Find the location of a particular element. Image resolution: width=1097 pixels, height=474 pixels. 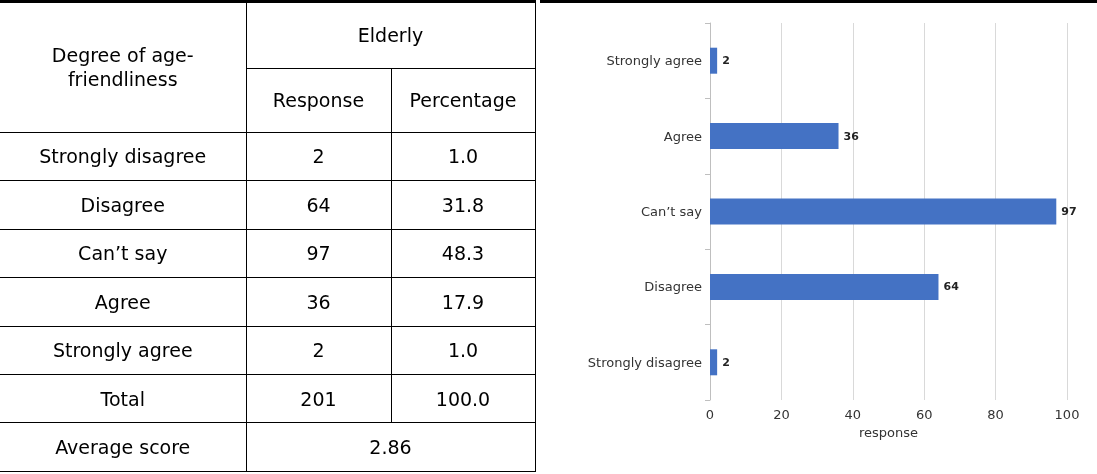

y-tick-label: Agree is located at coordinates (682, 136).